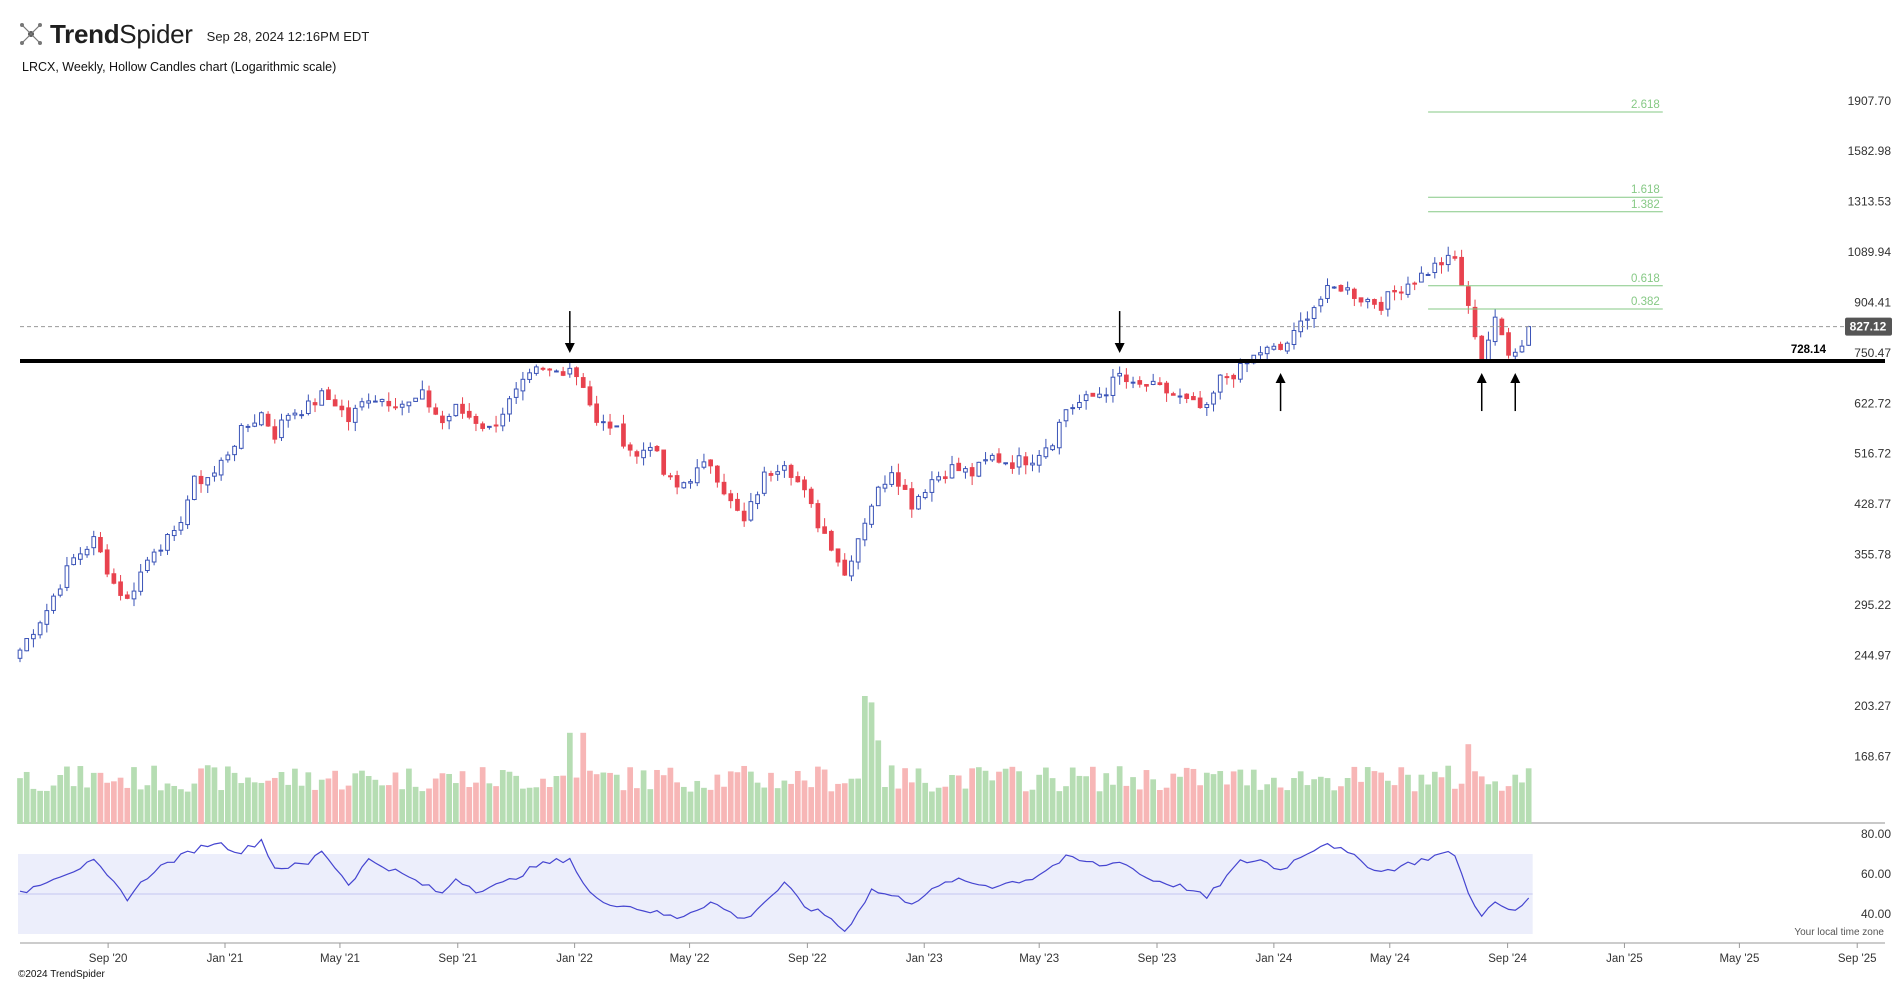 The image size is (1902, 982). I want to click on fib-level-label: 0.618, so click(1645, 279).